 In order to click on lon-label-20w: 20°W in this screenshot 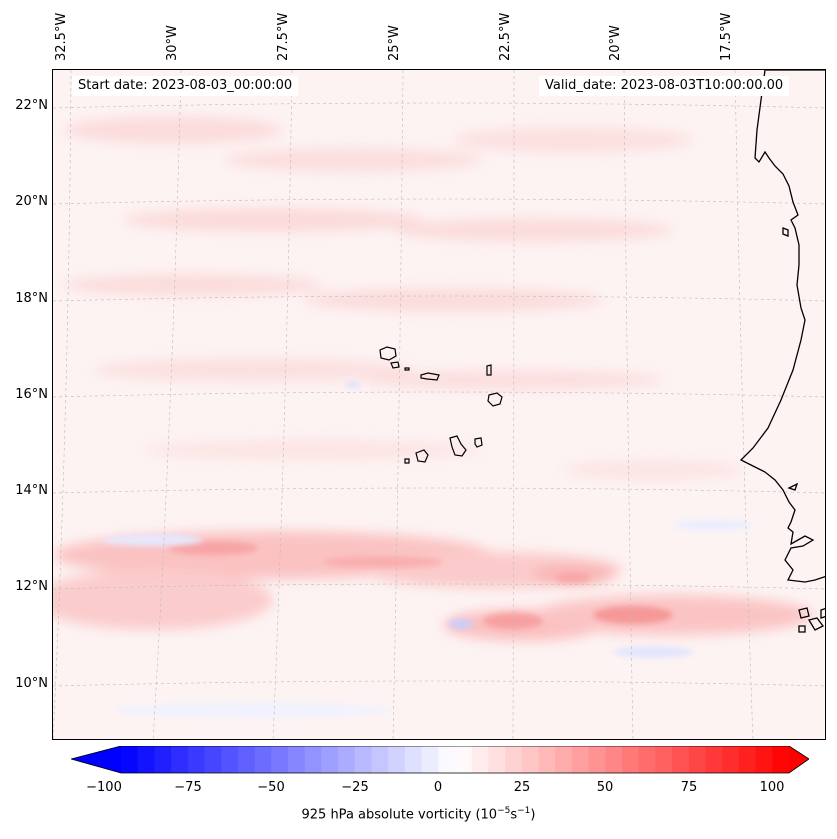, I will do `click(615, 43)`.